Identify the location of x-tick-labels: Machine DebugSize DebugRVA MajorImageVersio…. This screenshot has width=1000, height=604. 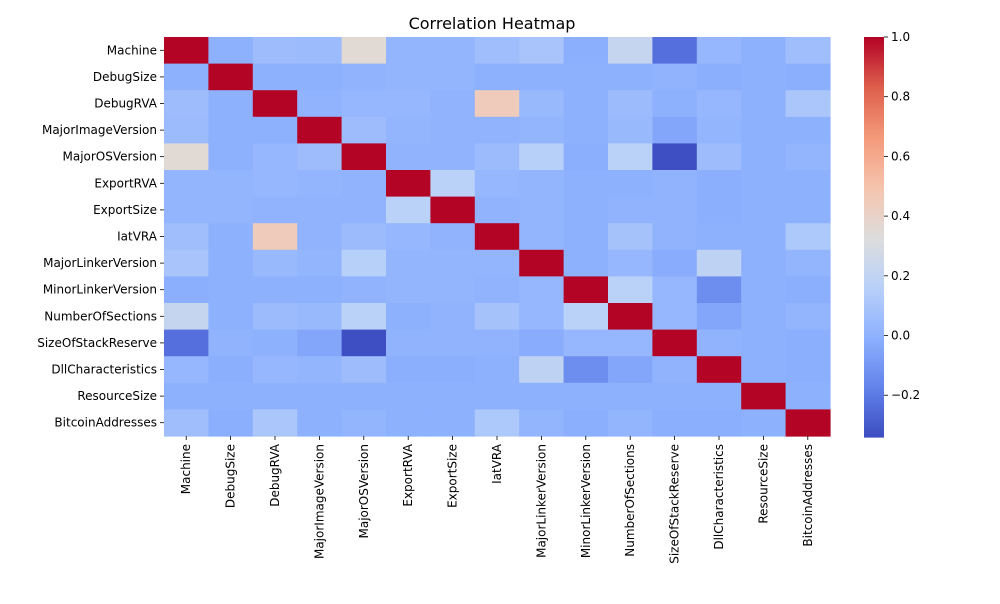
(497, 500).